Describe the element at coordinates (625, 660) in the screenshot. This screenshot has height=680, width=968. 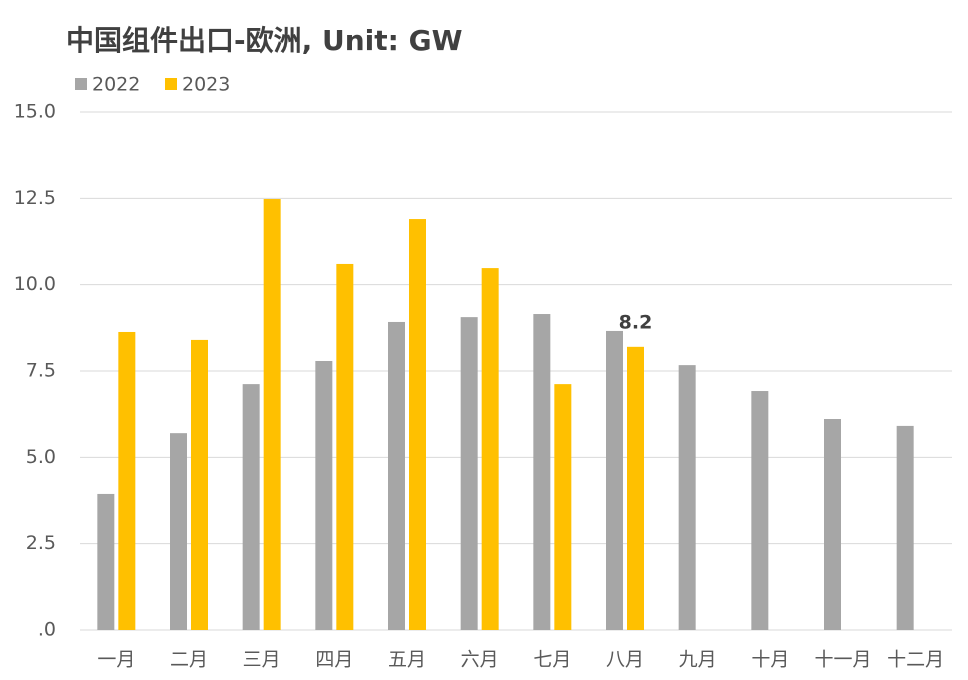
I see `x-tick-label: 八月` at that location.